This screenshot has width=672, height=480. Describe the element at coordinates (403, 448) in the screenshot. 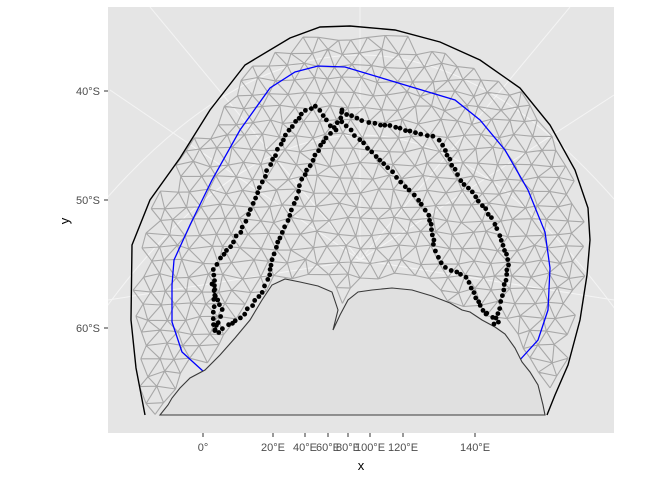

I see `x-tick-label: 120°E` at that location.